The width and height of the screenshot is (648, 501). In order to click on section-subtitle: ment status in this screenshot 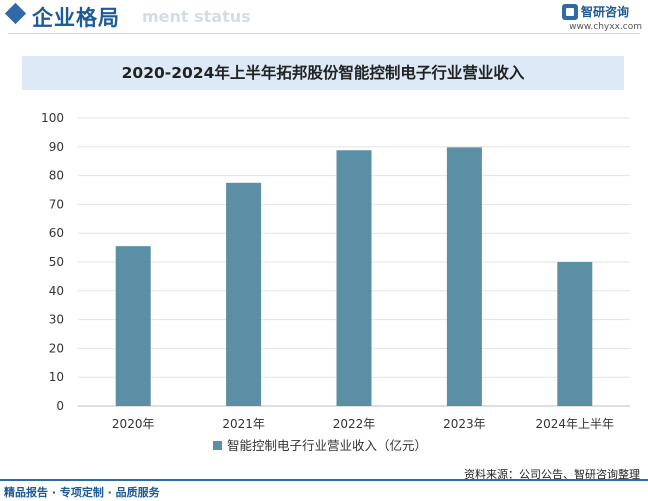, I will do `click(196, 16)`.